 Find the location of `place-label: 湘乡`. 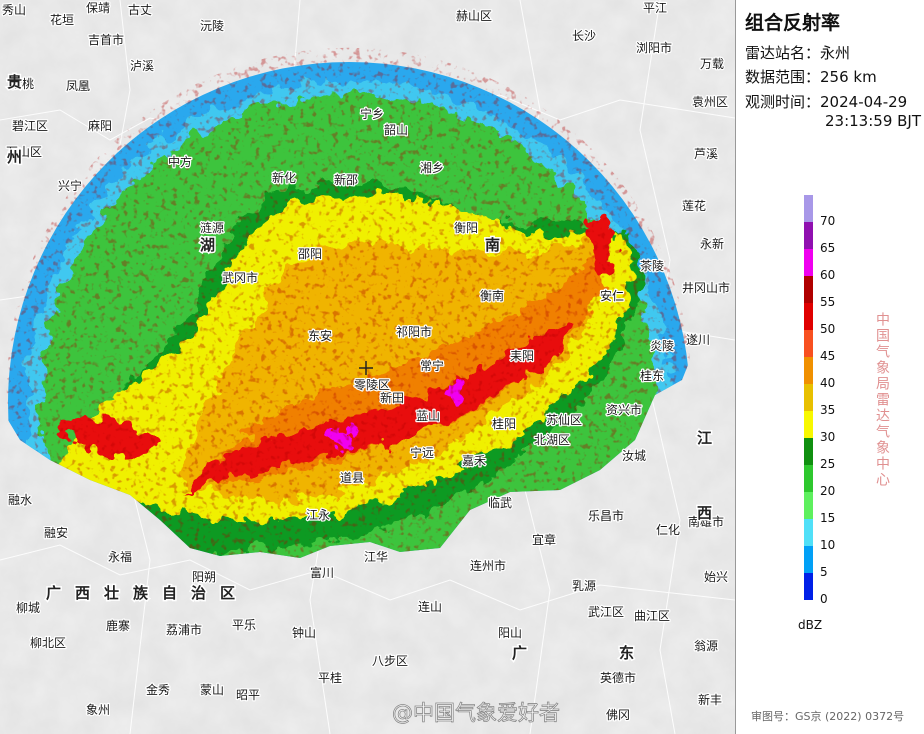

place-label: 湘乡 is located at coordinates (432, 167).